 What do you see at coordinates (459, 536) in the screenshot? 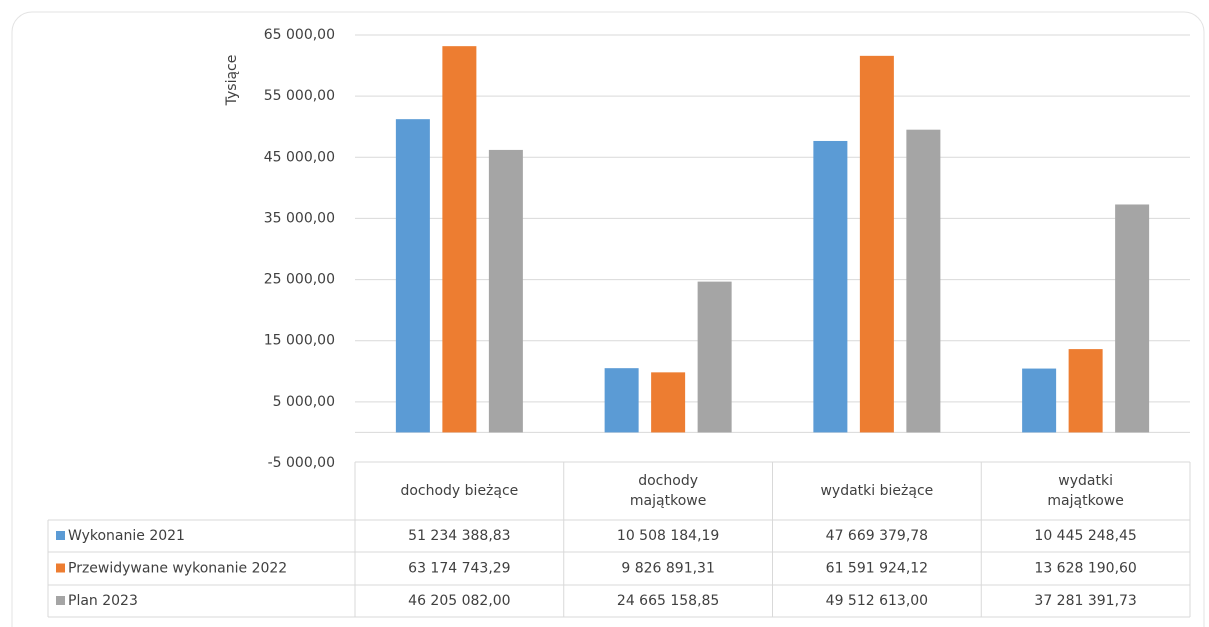
I see `table-value: 51 234 388,83` at bounding box center [459, 536].